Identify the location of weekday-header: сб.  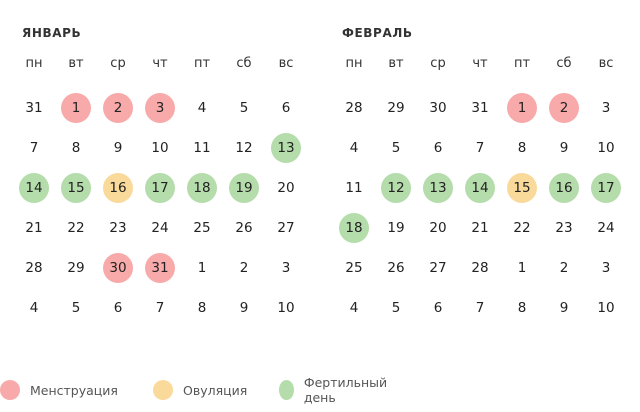
(244, 63).